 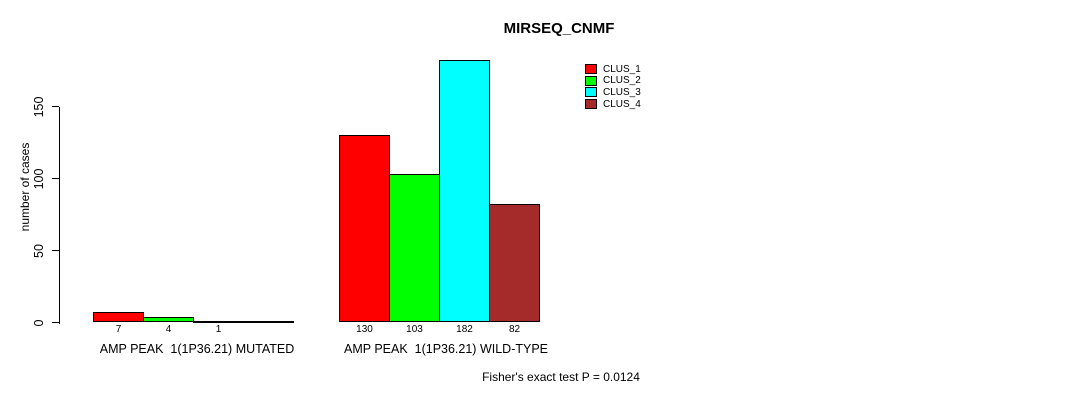 What do you see at coordinates (622, 92) in the screenshot?
I see `legend-label: CLUS_3` at bounding box center [622, 92].